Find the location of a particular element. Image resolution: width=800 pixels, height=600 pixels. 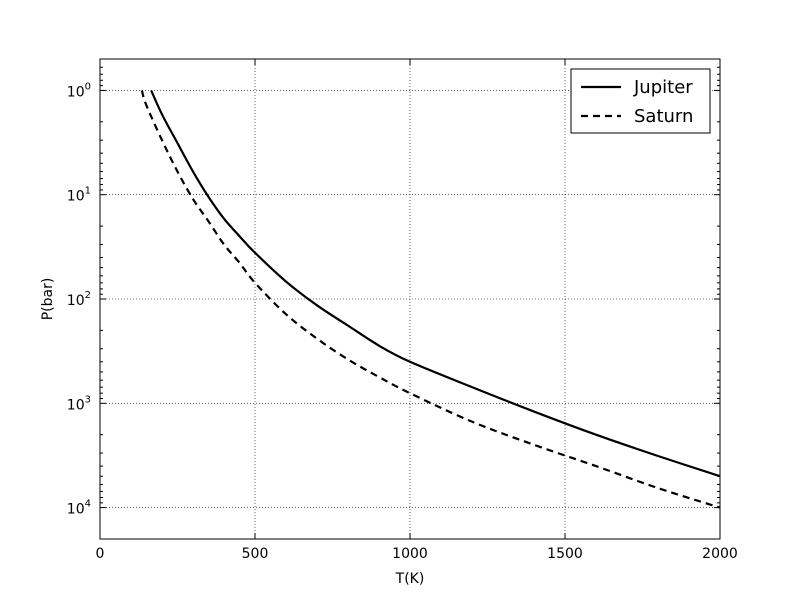

x-tick-labels: 0 500 1000 1500 2000 is located at coordinates (417, 554).